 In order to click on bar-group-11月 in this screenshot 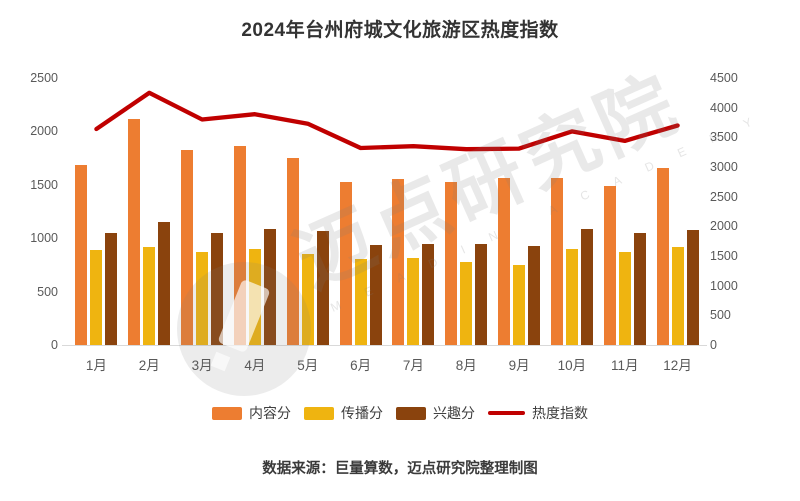, I will do `click(624, 211)`.